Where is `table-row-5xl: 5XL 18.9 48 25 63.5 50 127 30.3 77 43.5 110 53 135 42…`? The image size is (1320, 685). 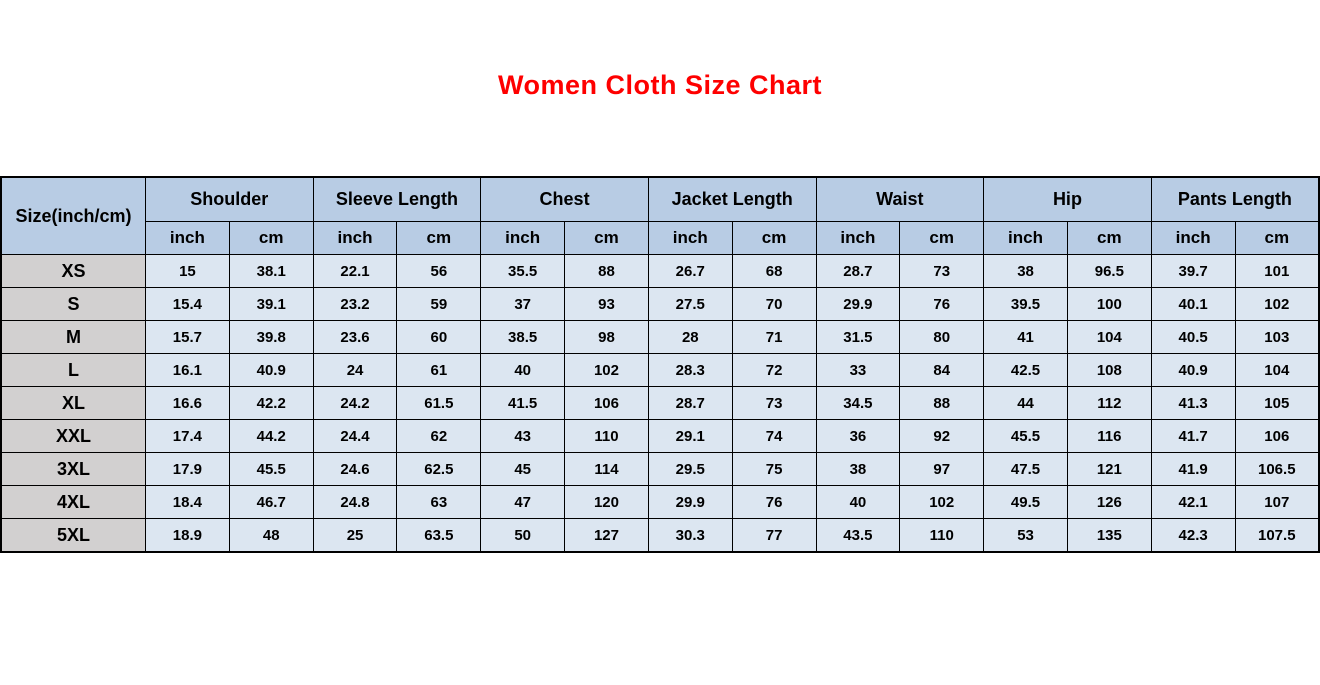
table-row-5xl: 5XL 18.9 48 25 63.5 50 127 30.3 77 43.5 110 53 135 42… is located at coordinates (660, 535).